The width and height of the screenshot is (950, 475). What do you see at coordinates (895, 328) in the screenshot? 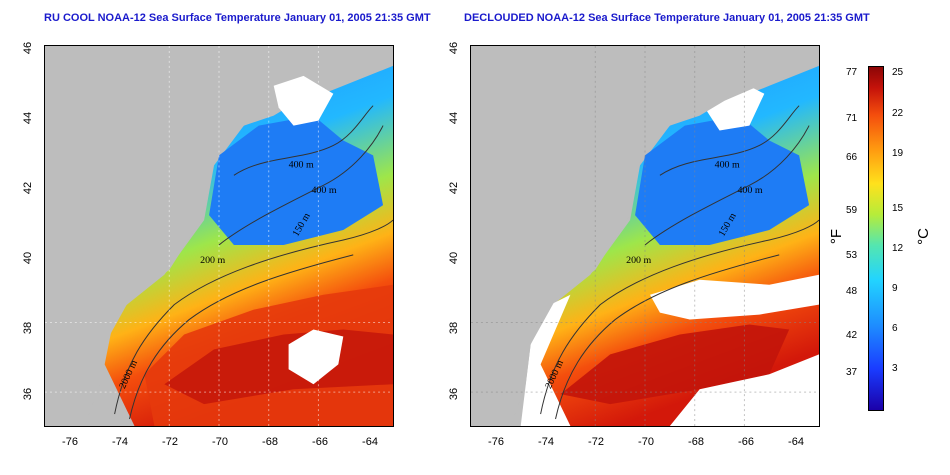
I see `colorbar-c-label: 6` at bounding box center [895, 328].